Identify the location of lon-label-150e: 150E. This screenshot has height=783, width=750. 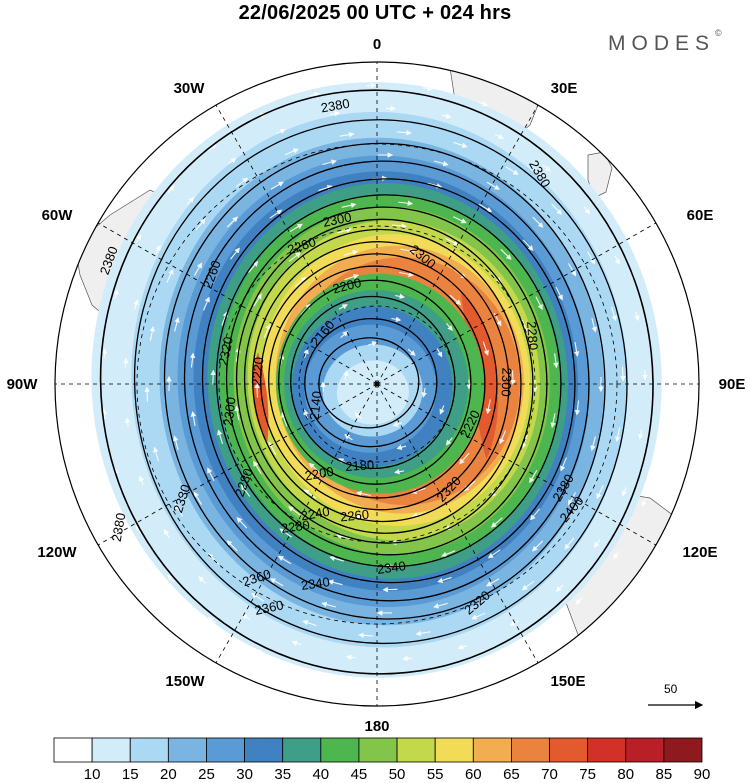
(567, 681).